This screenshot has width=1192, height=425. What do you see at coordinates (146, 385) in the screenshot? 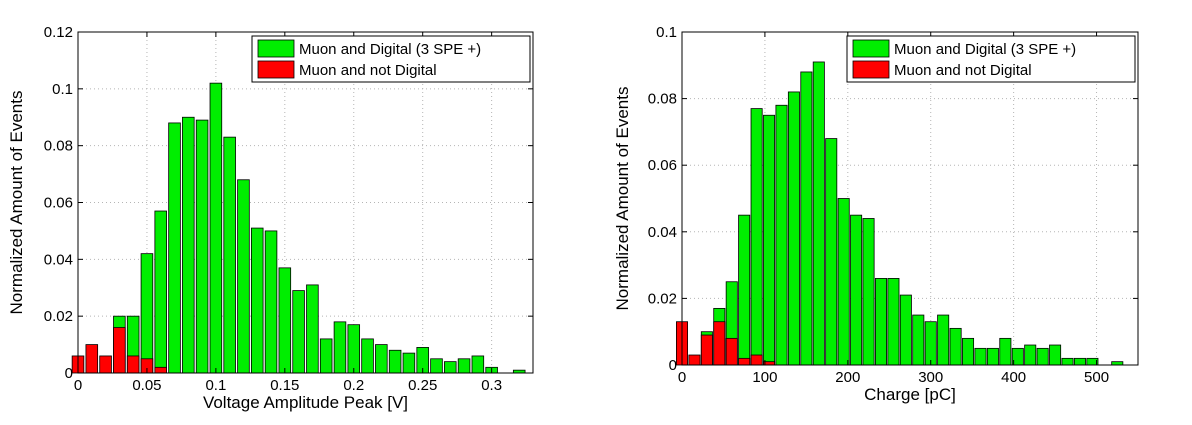
I see `x-tick-label: 0.05` at bounding box center [146, 385].